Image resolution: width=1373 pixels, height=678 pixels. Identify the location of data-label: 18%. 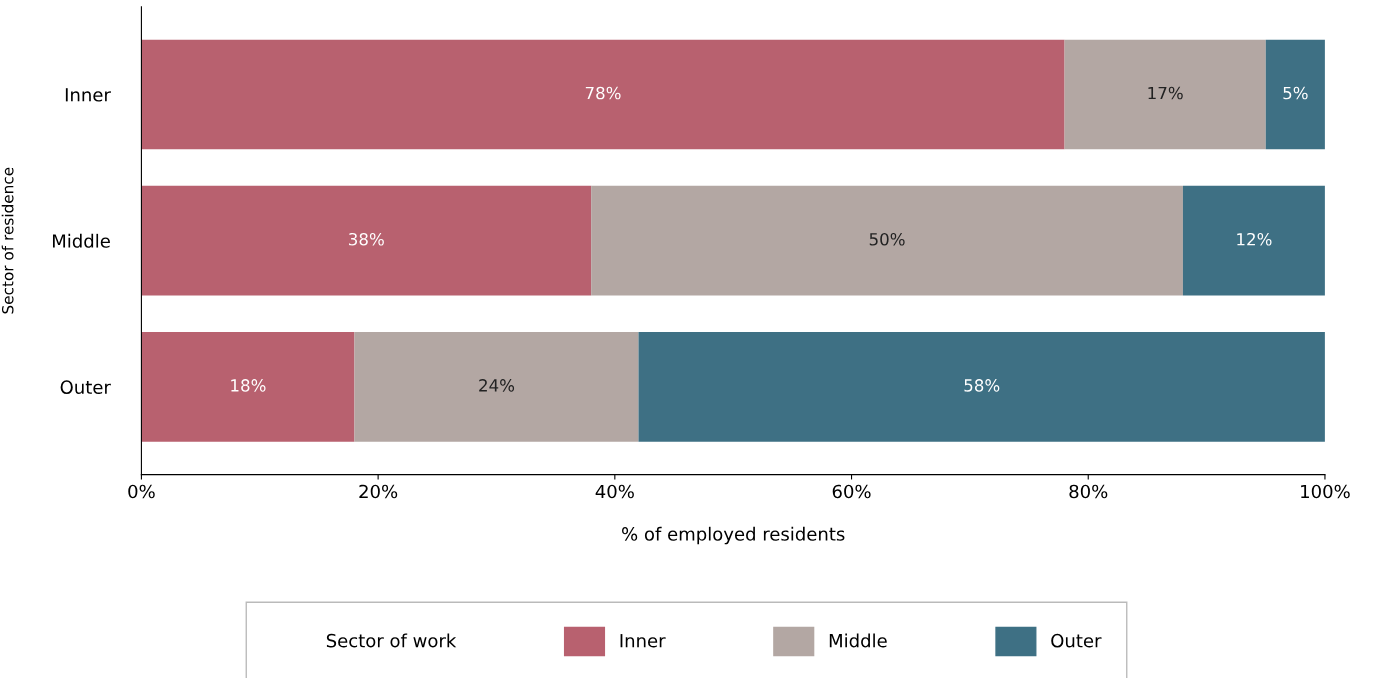
(248, 385).